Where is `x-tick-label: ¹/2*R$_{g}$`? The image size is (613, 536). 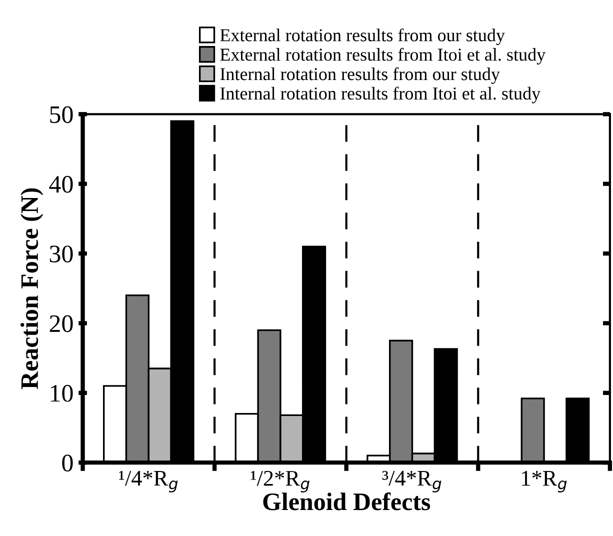 x-tick-label: ¹/2*R$_{g}$ is located at coordinates (280, 481).